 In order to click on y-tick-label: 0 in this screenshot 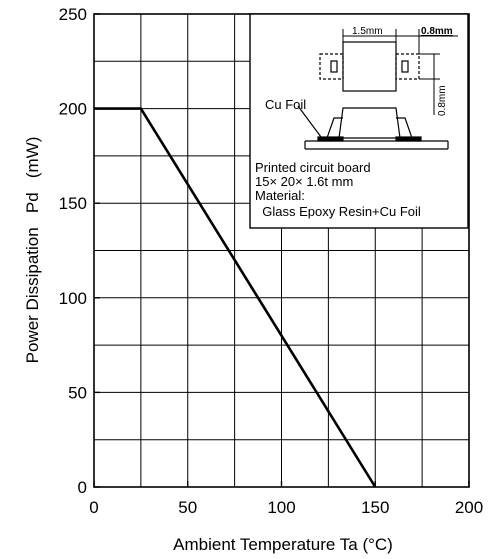, I will do `click(82, 487)`.